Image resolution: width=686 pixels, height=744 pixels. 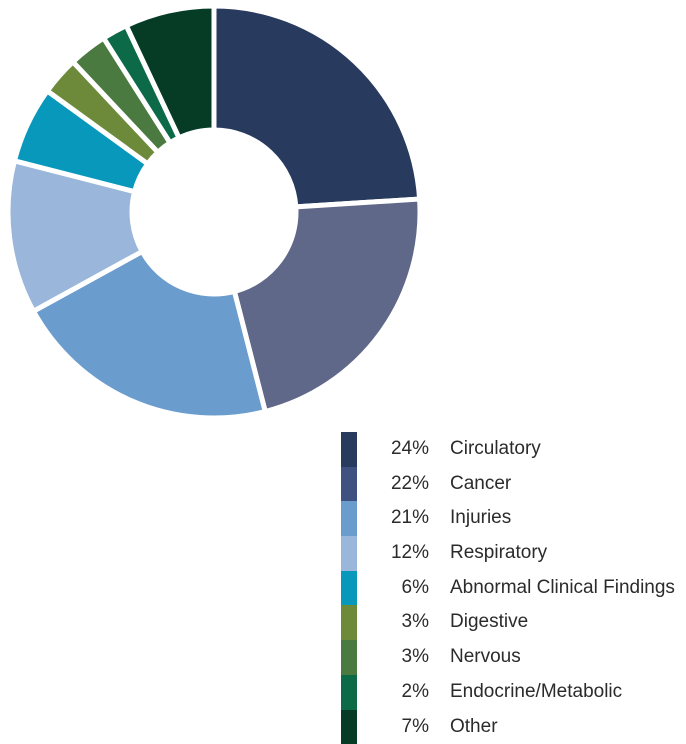 I want to click on legend-label: Circulatory, so click(x=495, y=449).